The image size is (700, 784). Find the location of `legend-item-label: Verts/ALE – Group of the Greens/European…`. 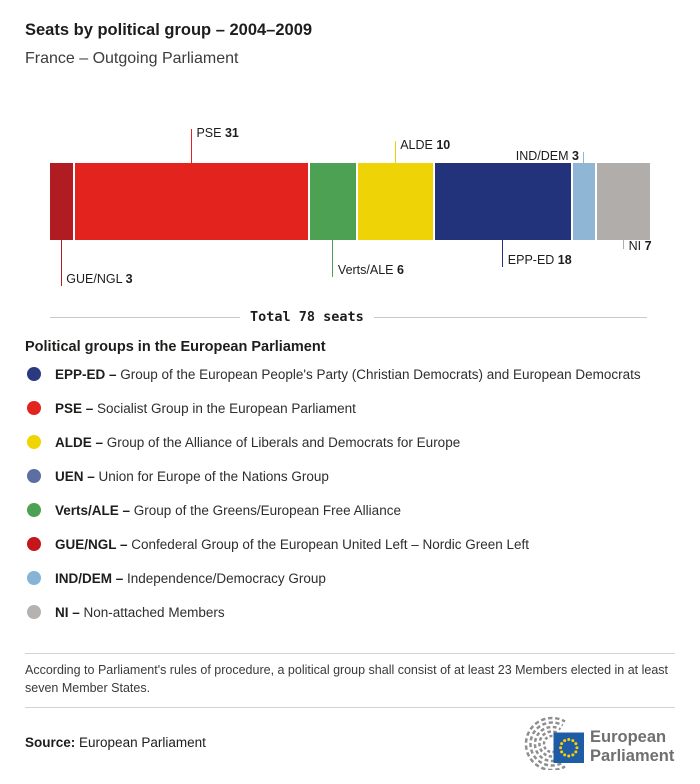

legend-item-label: Verts/ALE – Group of the Greens/European… is located at coordinates (228, 510).